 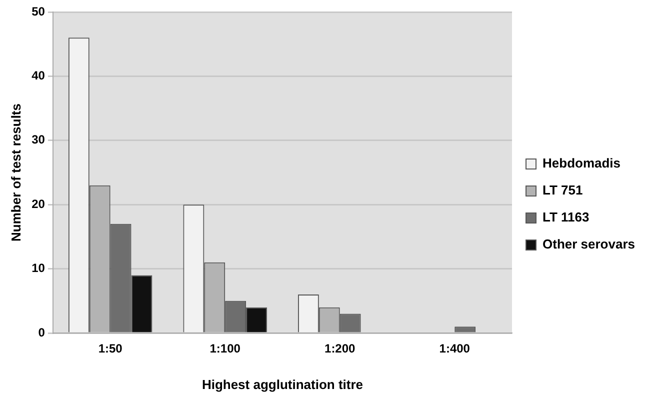 I want to click on y-tick-label: 20, so click(x=39, y=203).